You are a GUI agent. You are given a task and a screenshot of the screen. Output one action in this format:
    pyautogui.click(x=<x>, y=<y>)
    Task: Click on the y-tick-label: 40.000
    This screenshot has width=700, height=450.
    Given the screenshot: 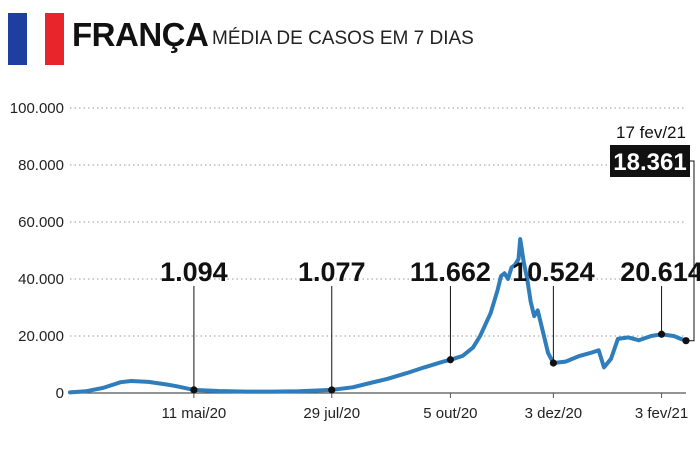 What is the action you would take?
    pyautogui.click(x=41, y=279)
    